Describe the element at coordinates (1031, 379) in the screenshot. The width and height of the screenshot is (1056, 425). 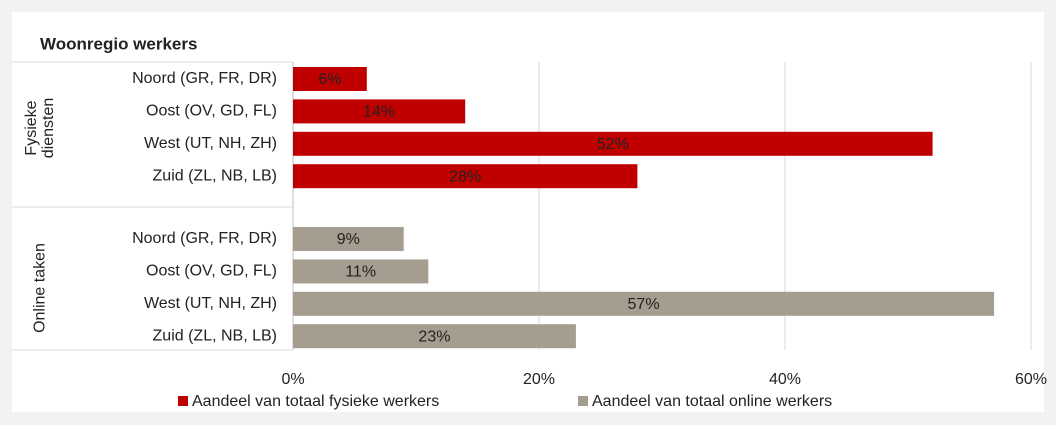
I see `x-tick-label: 60%` at that location.